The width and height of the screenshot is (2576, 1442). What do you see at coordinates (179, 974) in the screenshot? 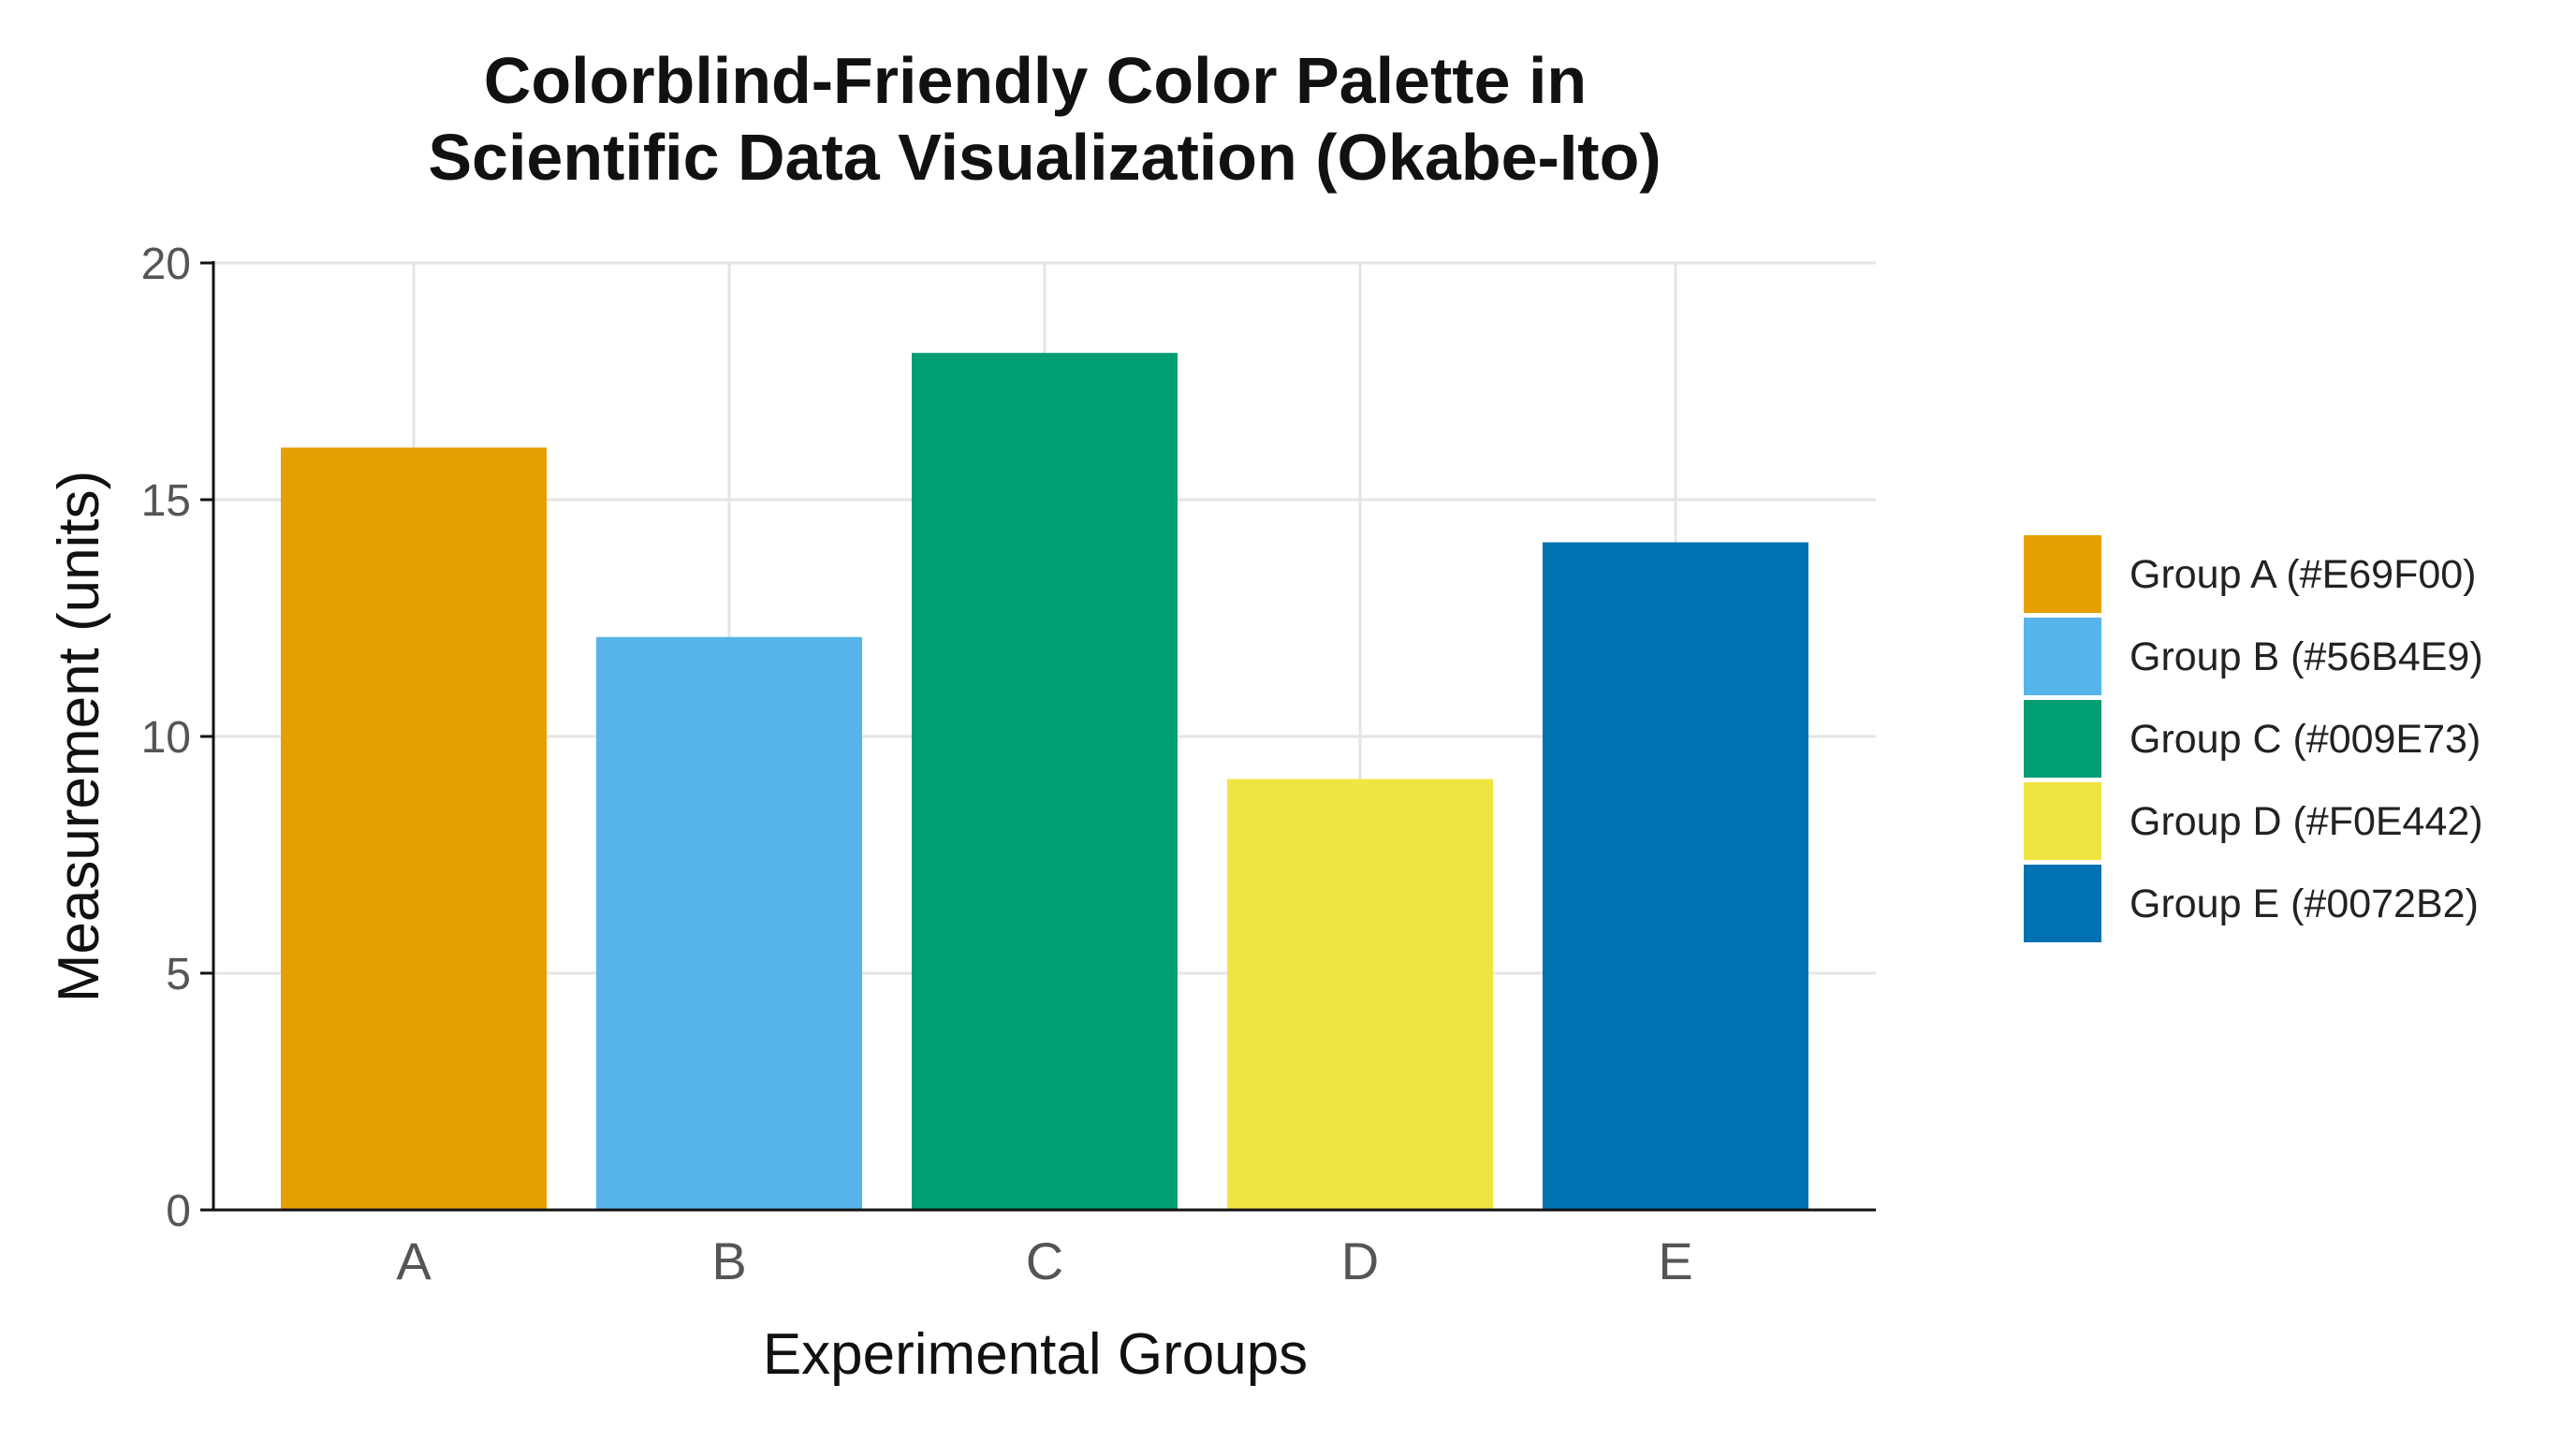
I see `y-tick-label: 5` at bounding box center [179, 974].